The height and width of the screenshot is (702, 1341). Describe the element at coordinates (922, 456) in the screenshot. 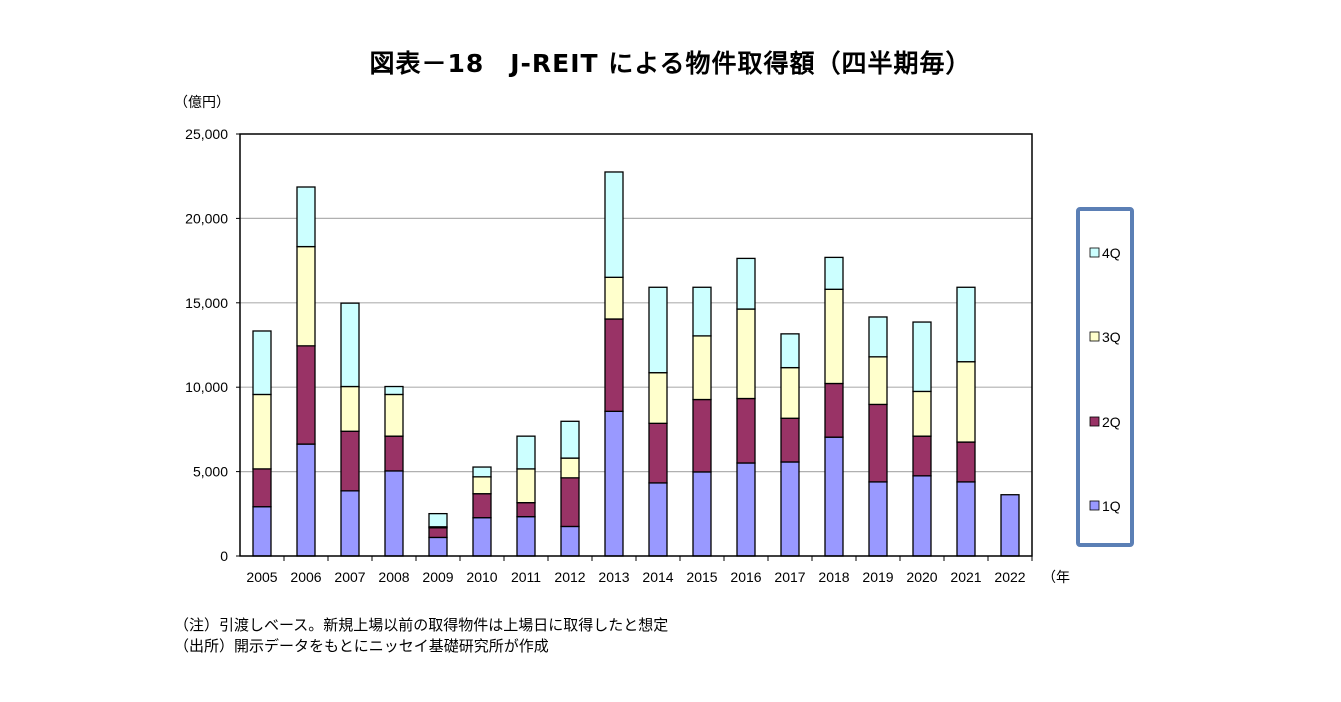

I see `bar-2Q-2020` at that location.